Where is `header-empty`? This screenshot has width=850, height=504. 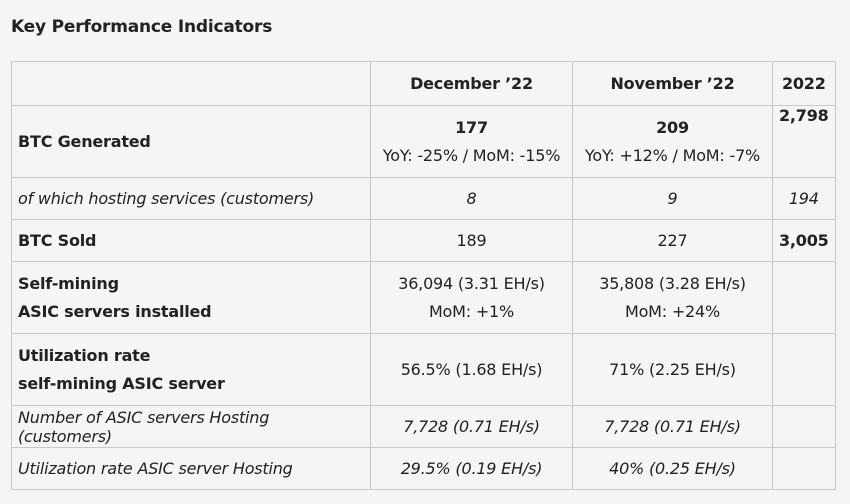
header-empty is located at coordinates (191, 83).